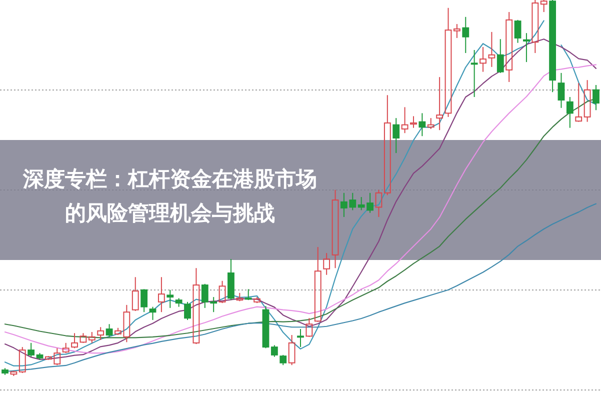  Describe the element at coordinates (170, 196) in the screenshot. I see `text: 深度专栏：杠杆资金在港股市场的风险管理机会与挑战` at that location.